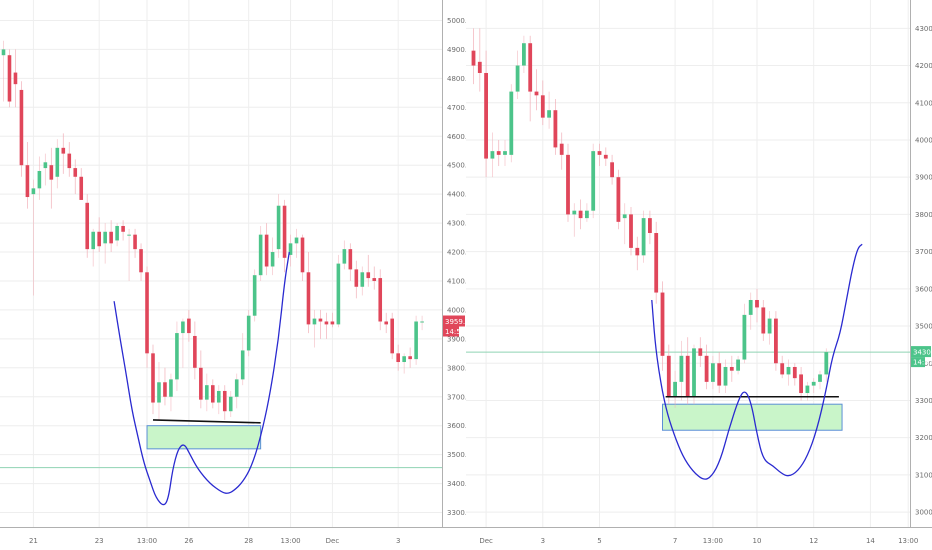  What do you see at coordinates (923, 401) in the screenshot?
I see `y-tick-label: 3300.0` at bounding box center [923, 401].